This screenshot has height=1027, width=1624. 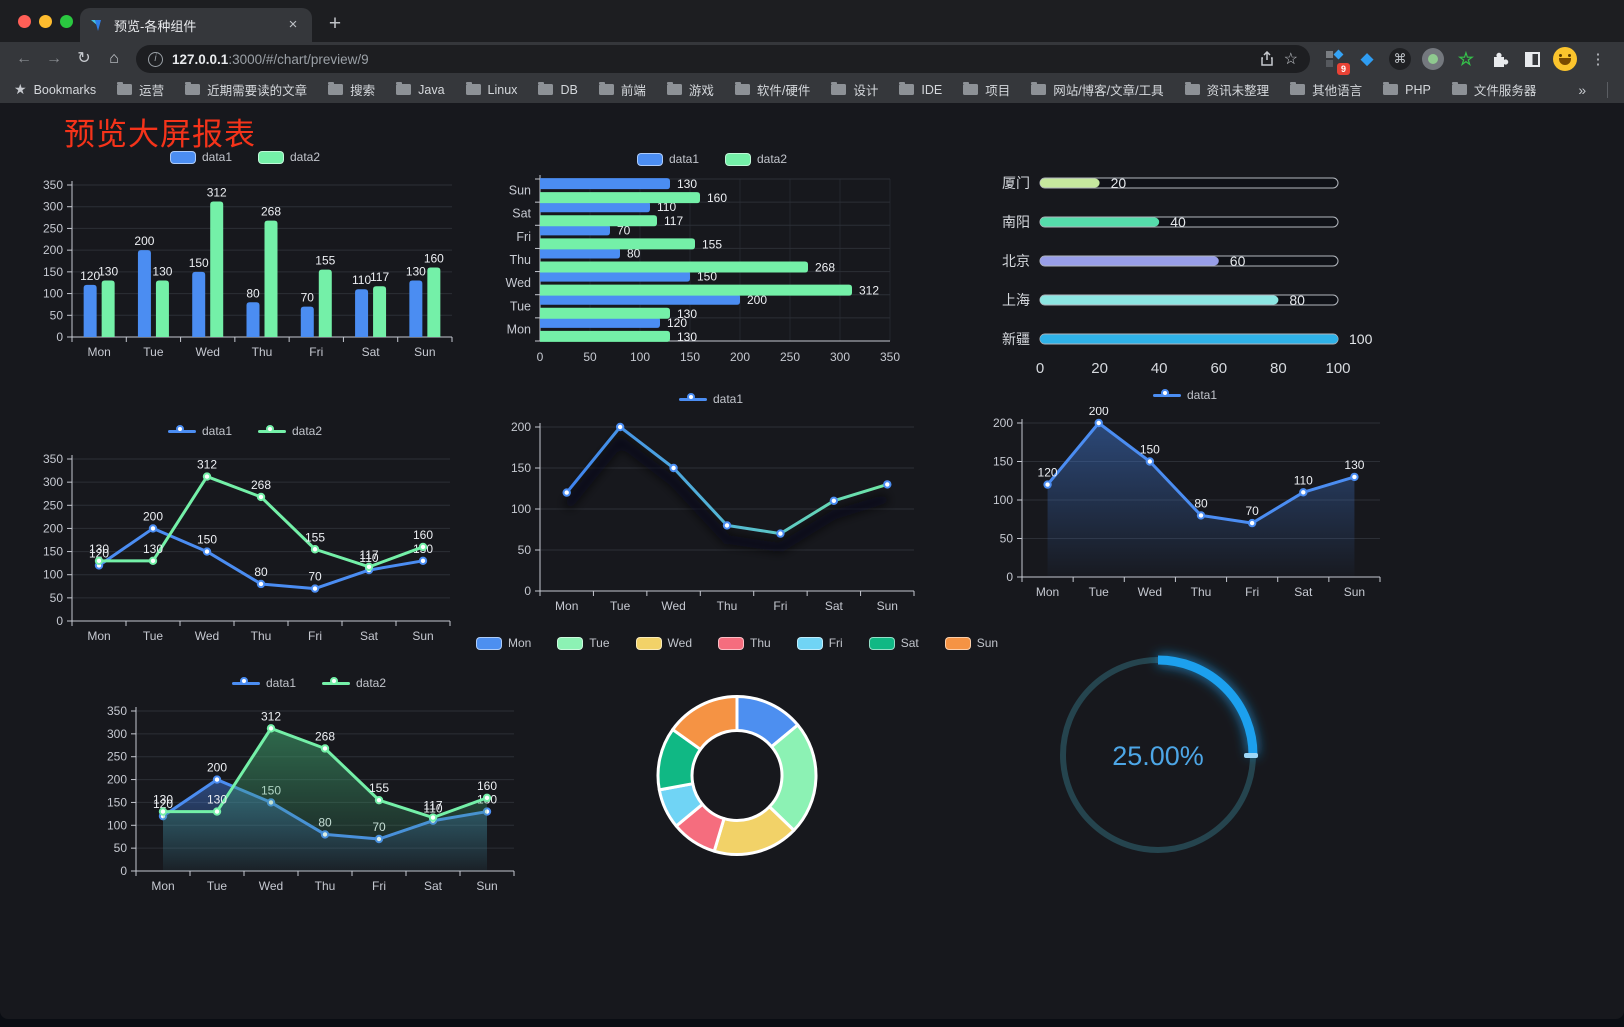 What do you see at coordinates (1226, 89) in the screenshot?
I see `bookmark-folder: 资讯未整理` at bounding box center [1226, 89].